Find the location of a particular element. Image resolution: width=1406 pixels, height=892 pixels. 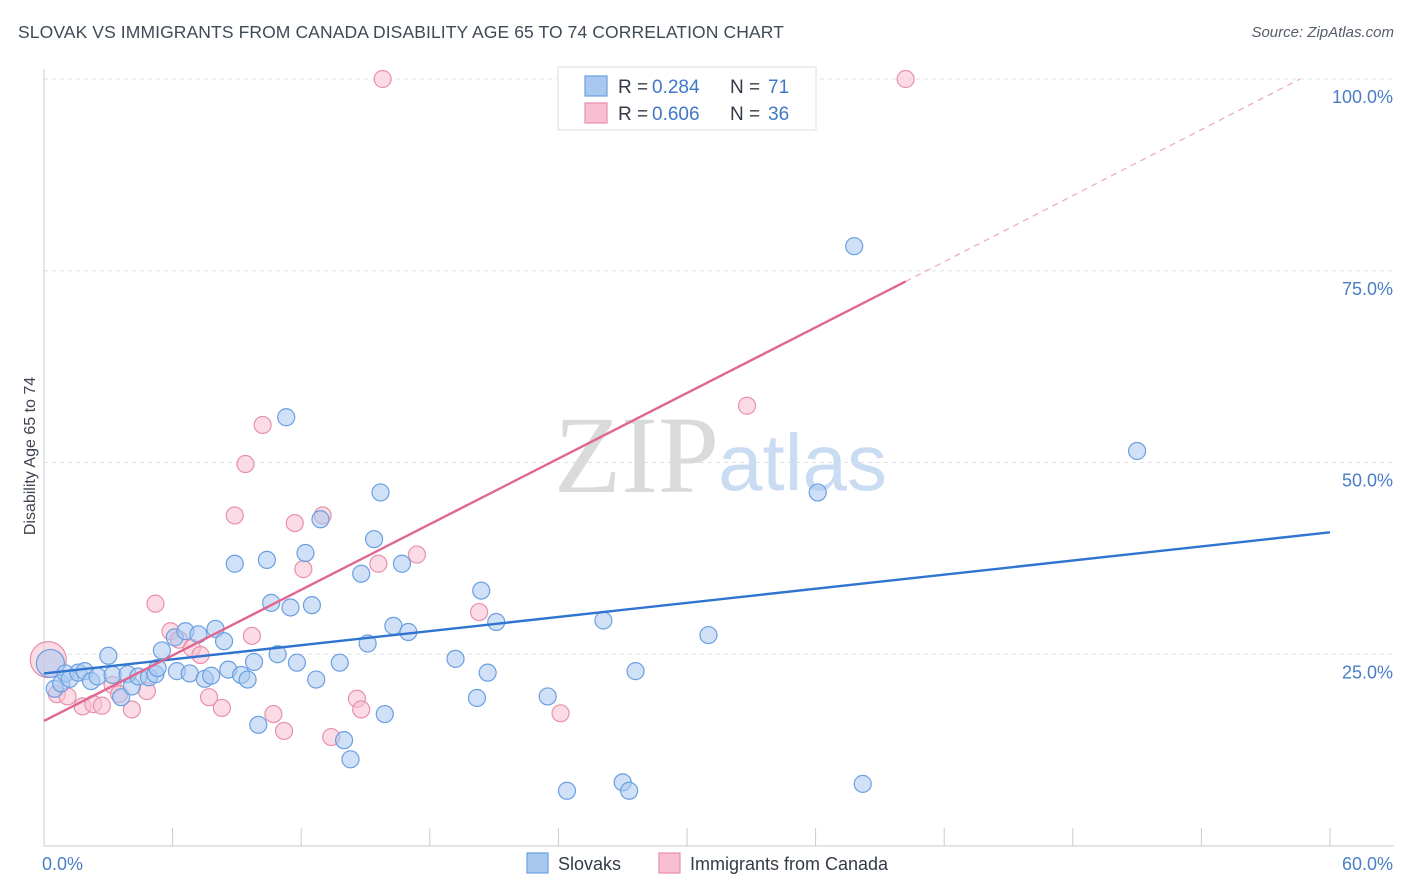

watermark-zip: ZIP is located at coordinates (636, 455).